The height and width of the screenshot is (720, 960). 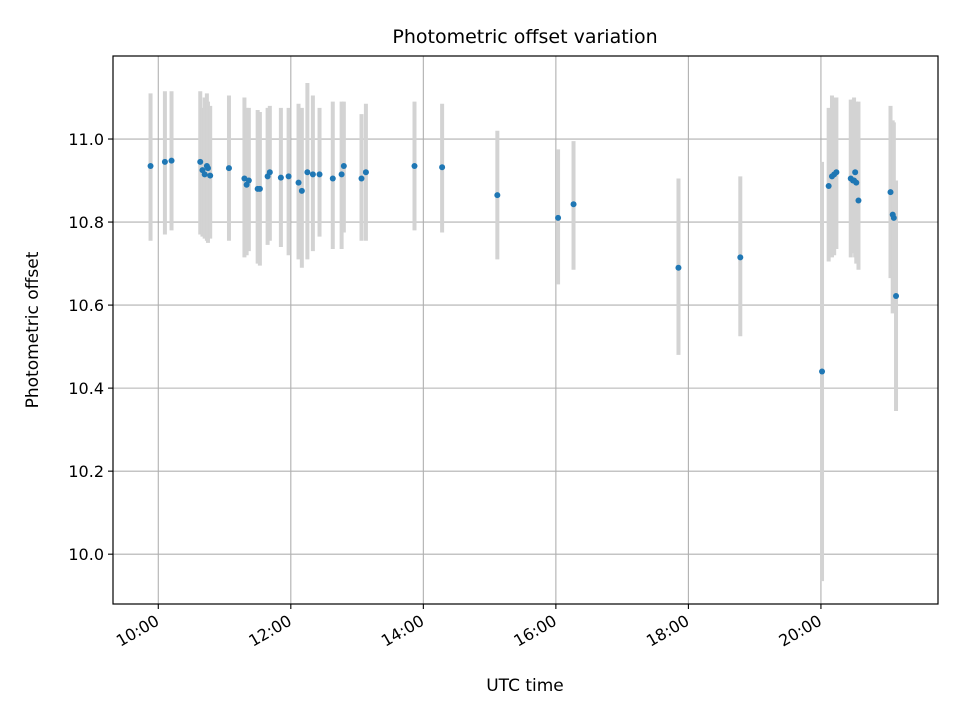 I want to click on x-axis-label: UTC time, so click(x=525, y=686).